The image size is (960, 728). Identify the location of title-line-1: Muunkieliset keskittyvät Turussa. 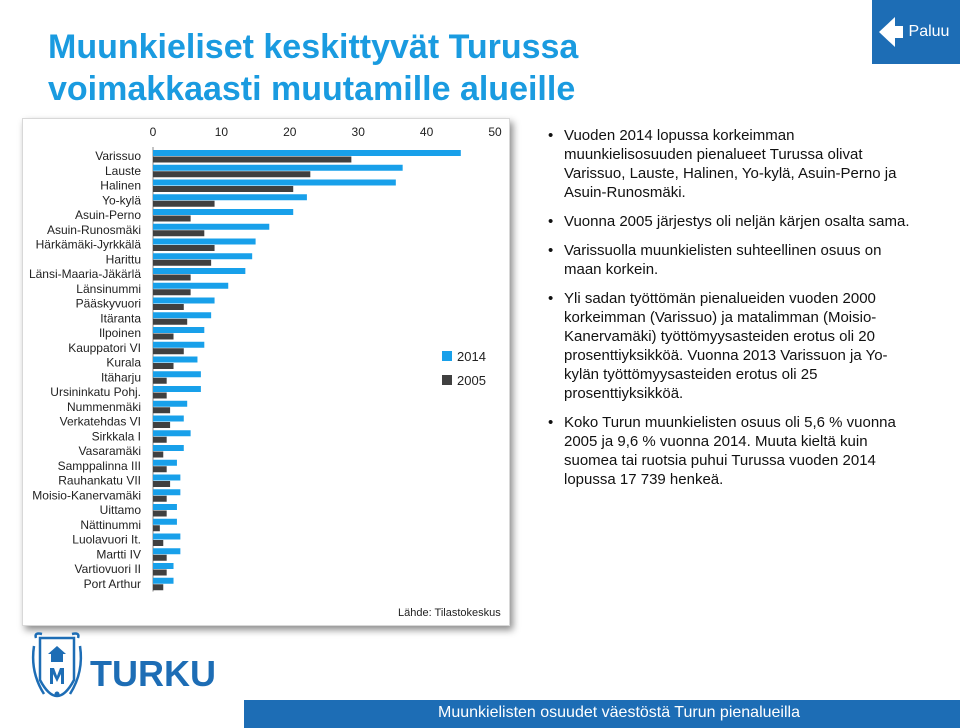
(313, 47).